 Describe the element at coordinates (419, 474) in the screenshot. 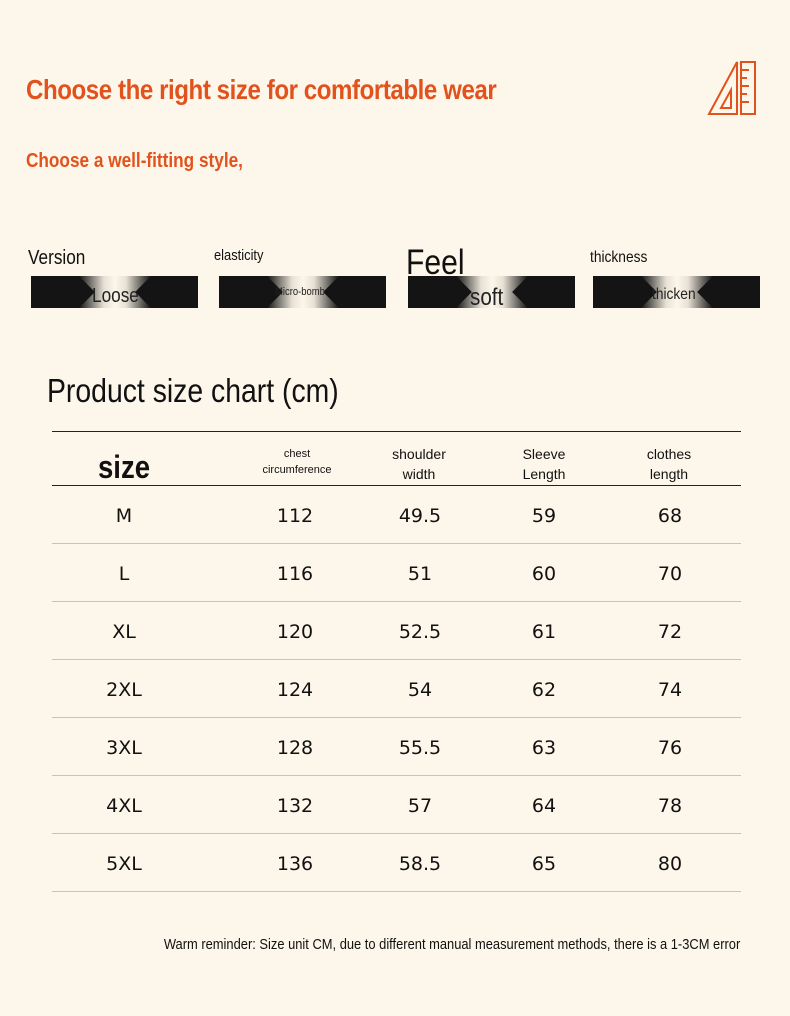

I see `col-header-shoulder-line2: width` at that location.